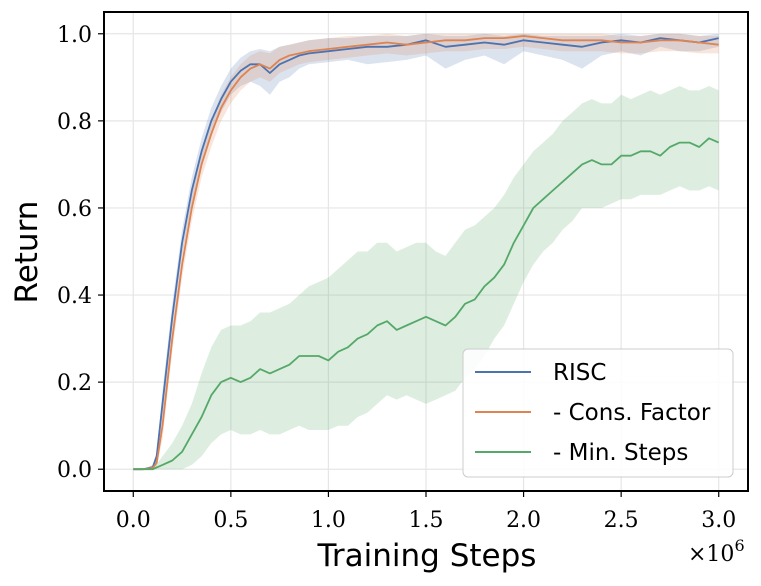 The image size is (761, 586). Describe the element at coordinates (27, 252) in the screenshot. I see `y-axis-label: Return` at that location.